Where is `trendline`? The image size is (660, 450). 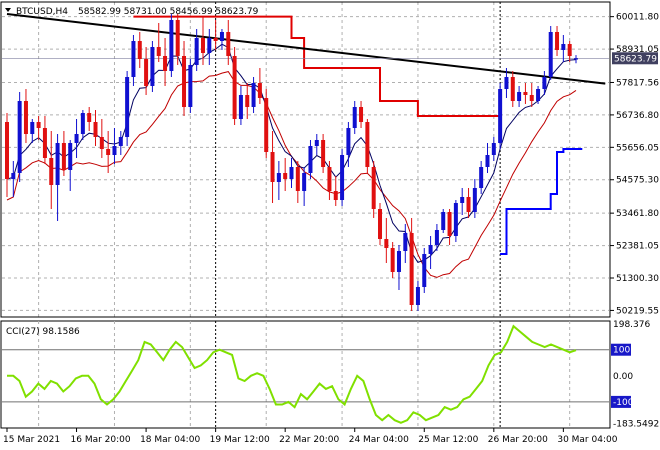 trendline is located at coordinates (306, 49).